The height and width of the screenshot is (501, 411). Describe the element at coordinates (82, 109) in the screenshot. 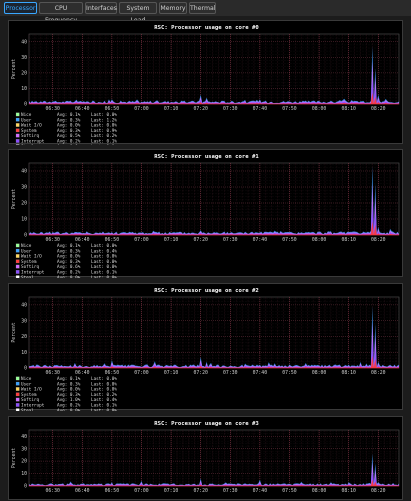

I see `x-tick-label: 06:40` at that location.